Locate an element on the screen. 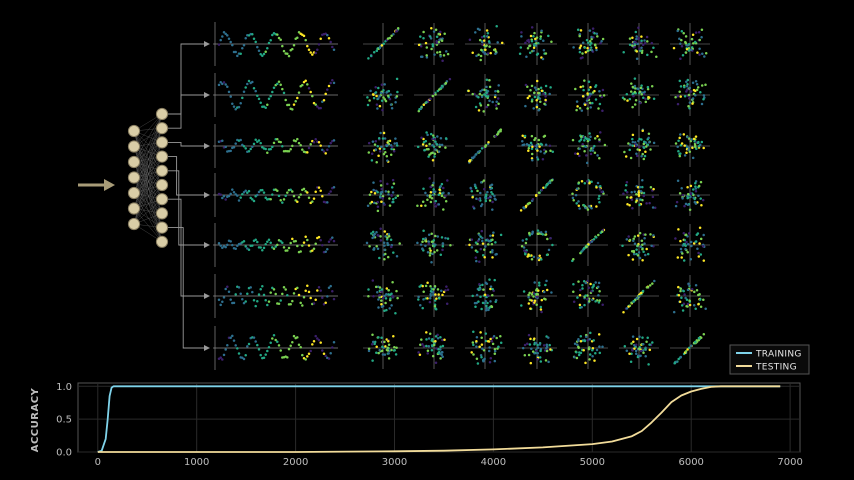  y-tick-label: 1.0 is located at coordinates (64, 387).